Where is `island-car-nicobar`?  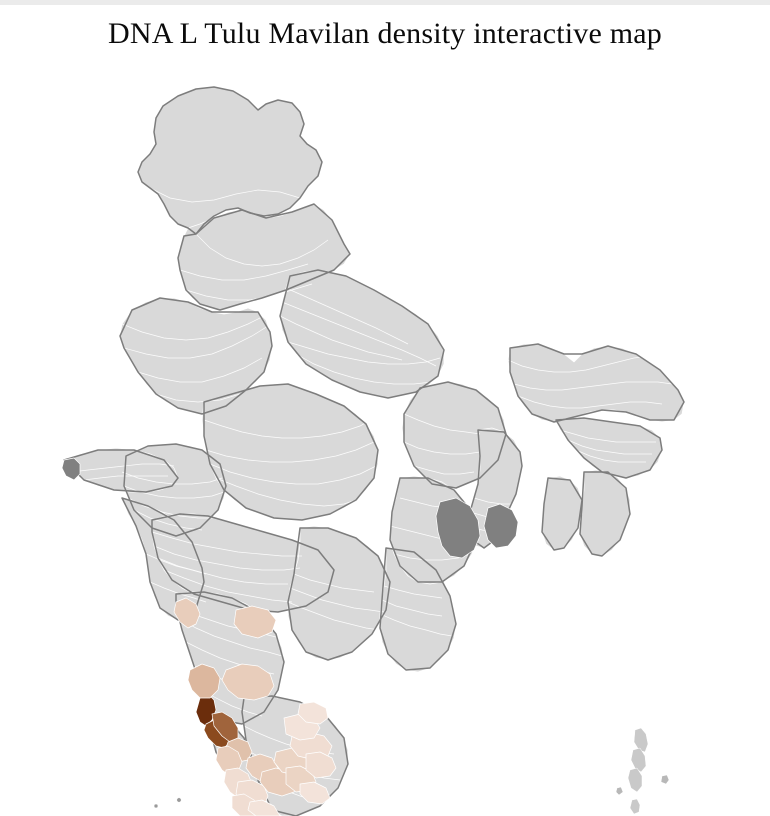
island-car-nicobar is located at coordinates (665, 779).